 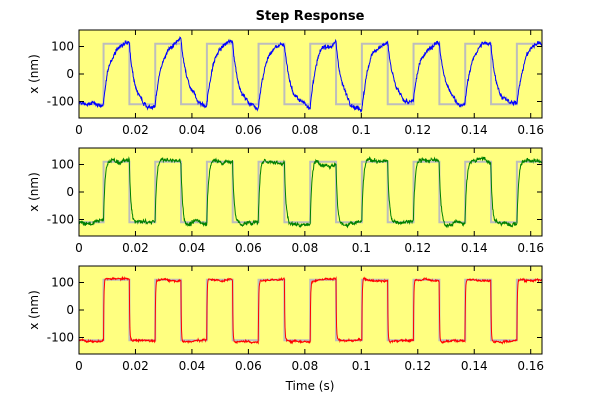 I want to click on figure-title: Step Response, so click(x=310, y=16).